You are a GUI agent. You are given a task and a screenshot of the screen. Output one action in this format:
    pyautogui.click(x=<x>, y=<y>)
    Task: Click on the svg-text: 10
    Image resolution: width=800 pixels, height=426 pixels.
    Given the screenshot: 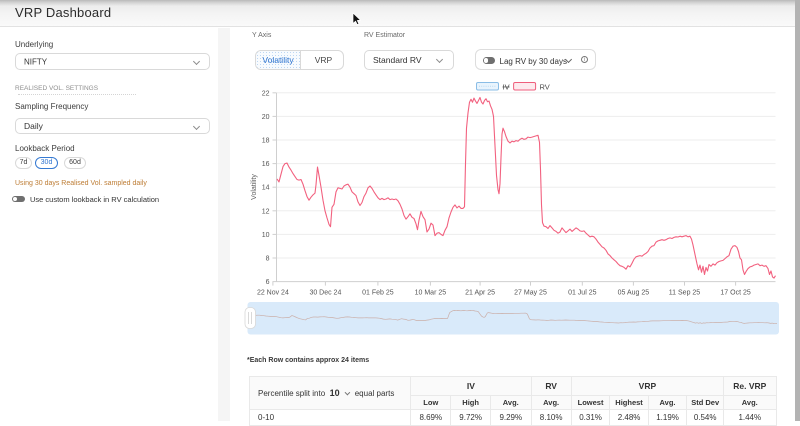 What is the action you would take?
    pyautogui.click(x=266, y=235)
    